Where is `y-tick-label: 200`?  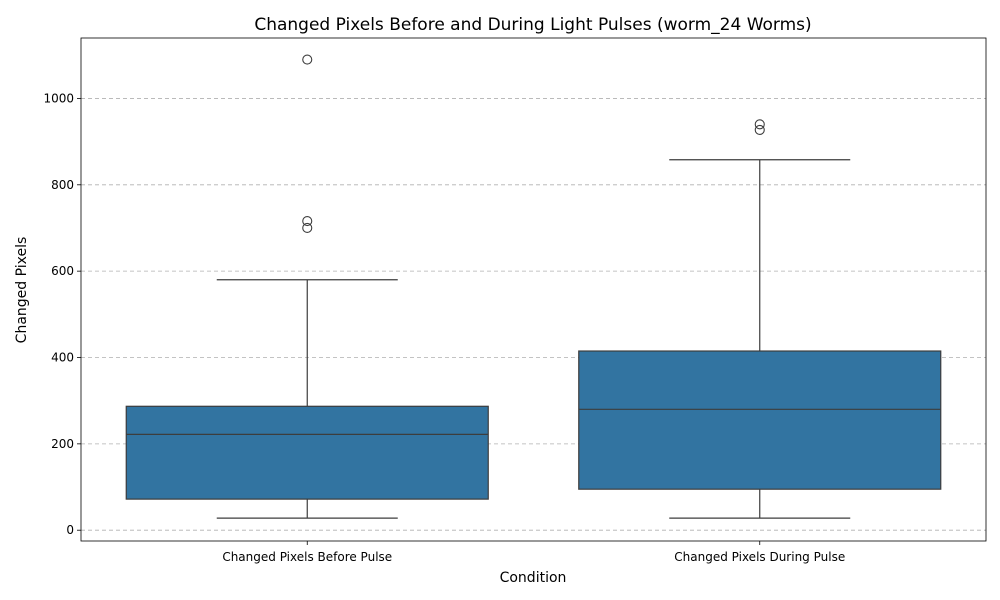
y-tick-label: 200 is located at coordinates (62, 444).